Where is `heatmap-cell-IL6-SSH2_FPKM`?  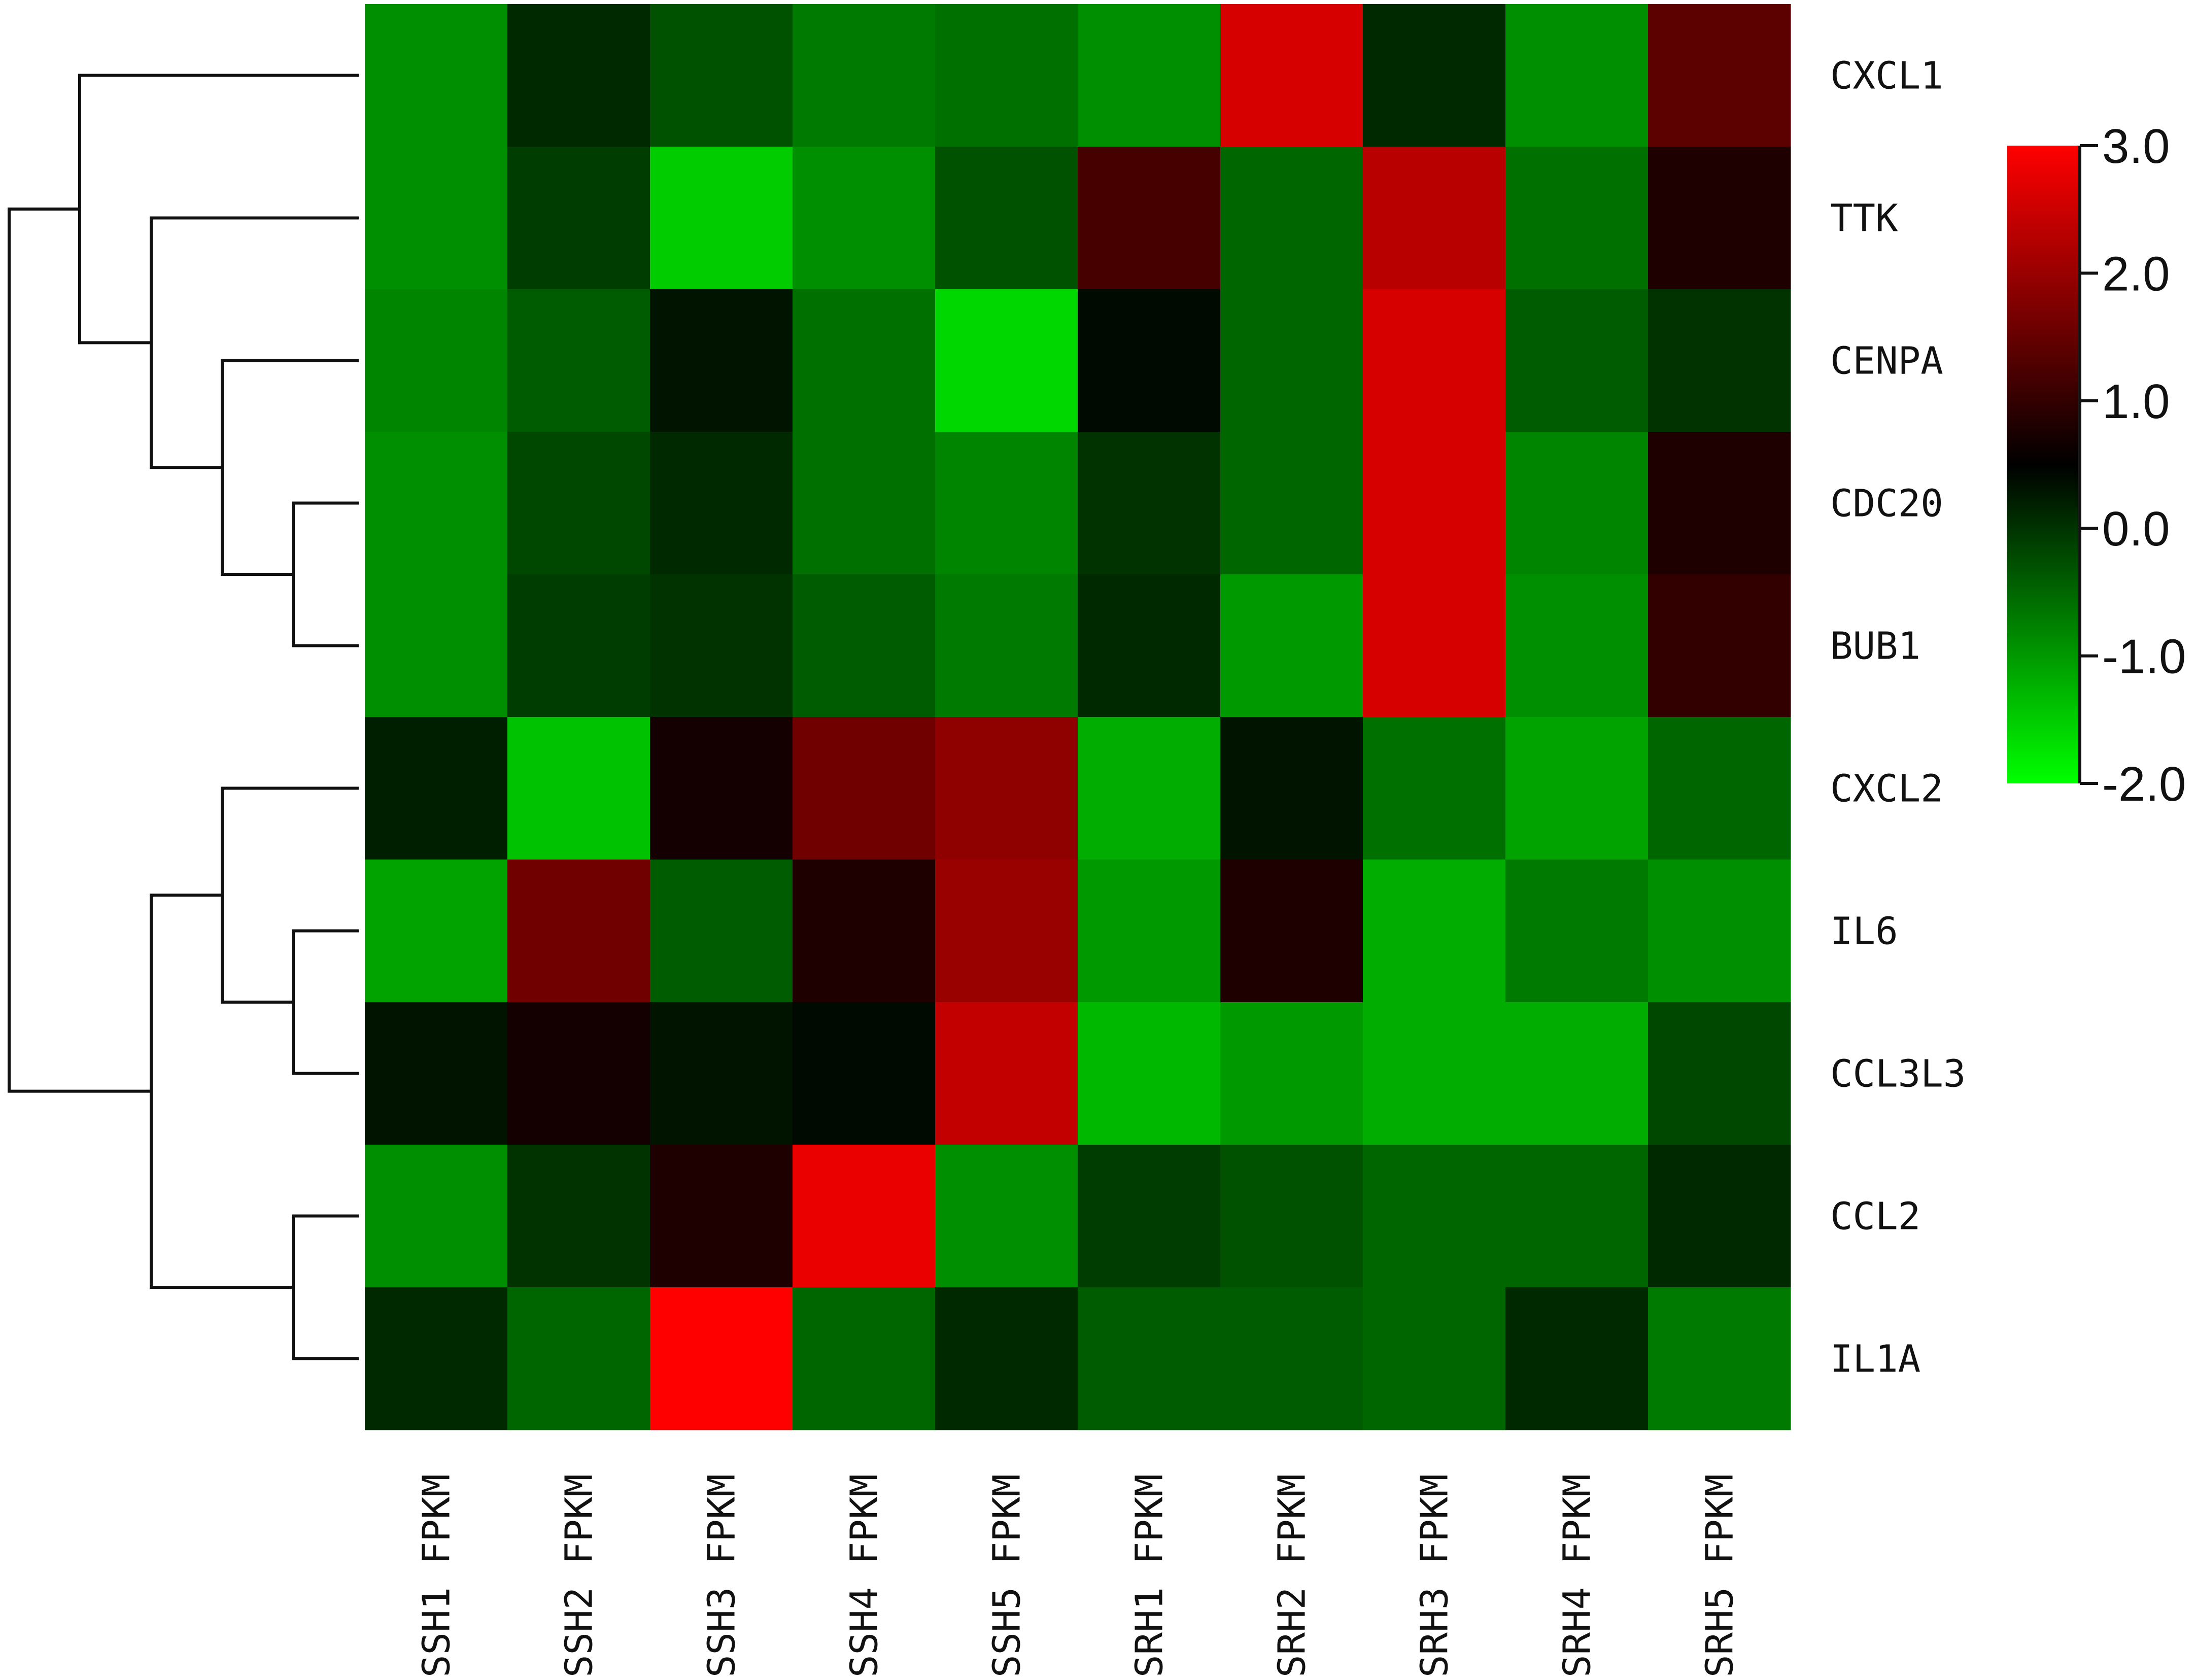
heatmap-cell-IL6-SSH2_FPKM is located at coordinates (578, 931).